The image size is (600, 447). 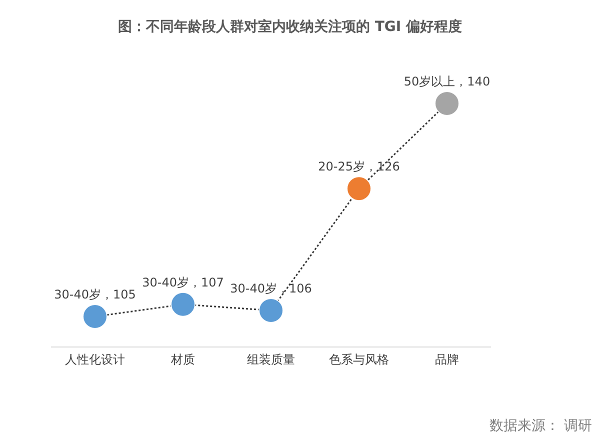 I want to click on x-tick-label: 色系与风格, so click(x=359, y=359).